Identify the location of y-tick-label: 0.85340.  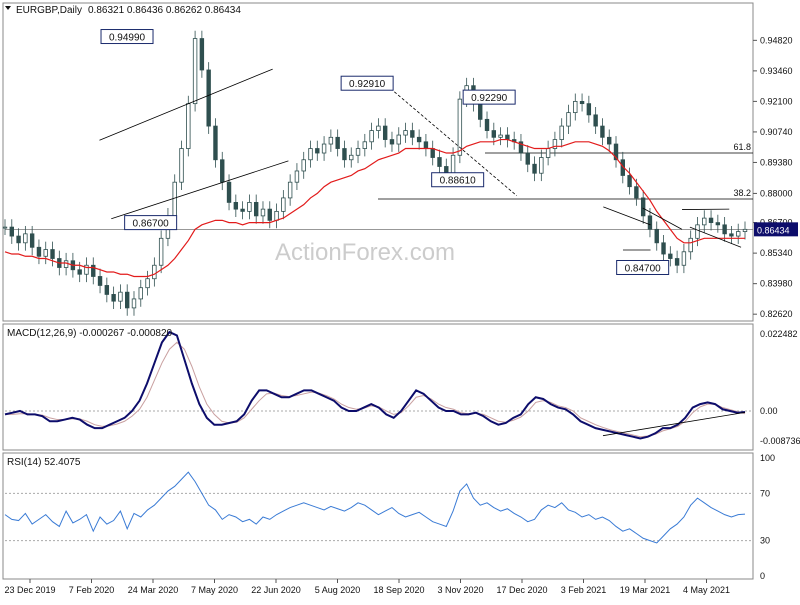
(776, 253).